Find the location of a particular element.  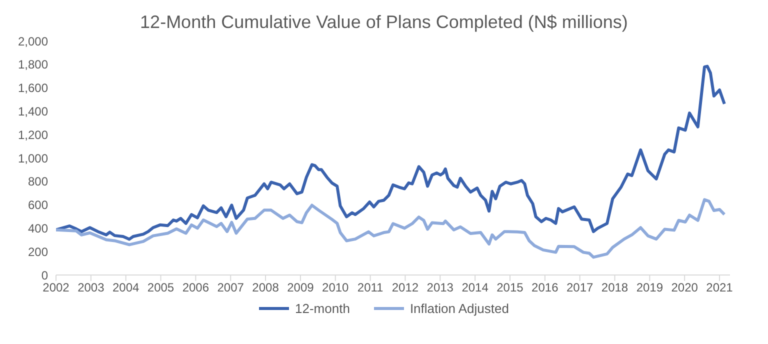

x-tick-label: 2019 is located at coordinates (650, 287).